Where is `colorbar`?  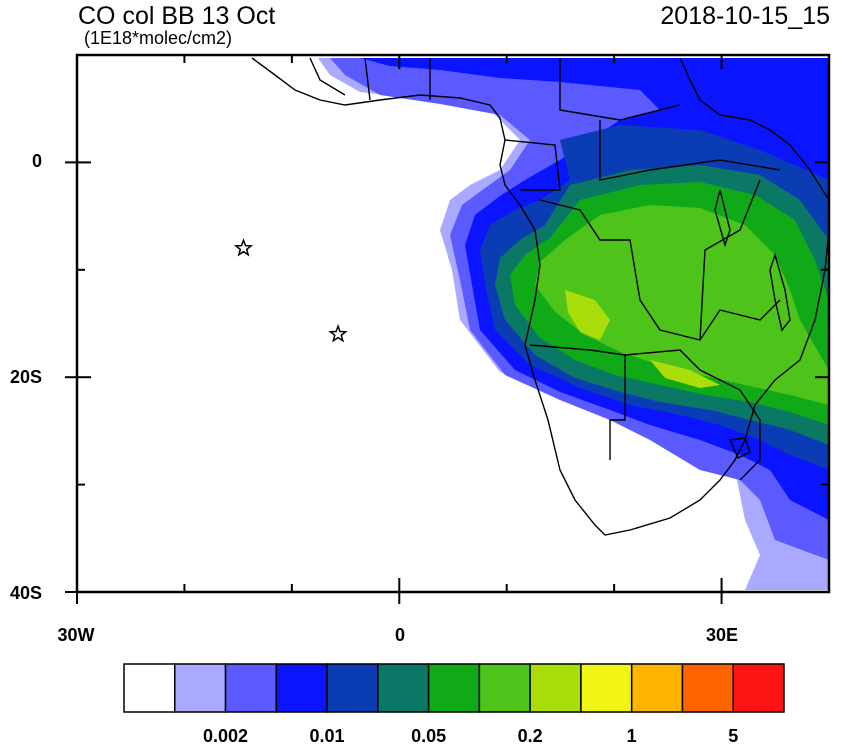 colorbar is located at coordinates (454, 688).